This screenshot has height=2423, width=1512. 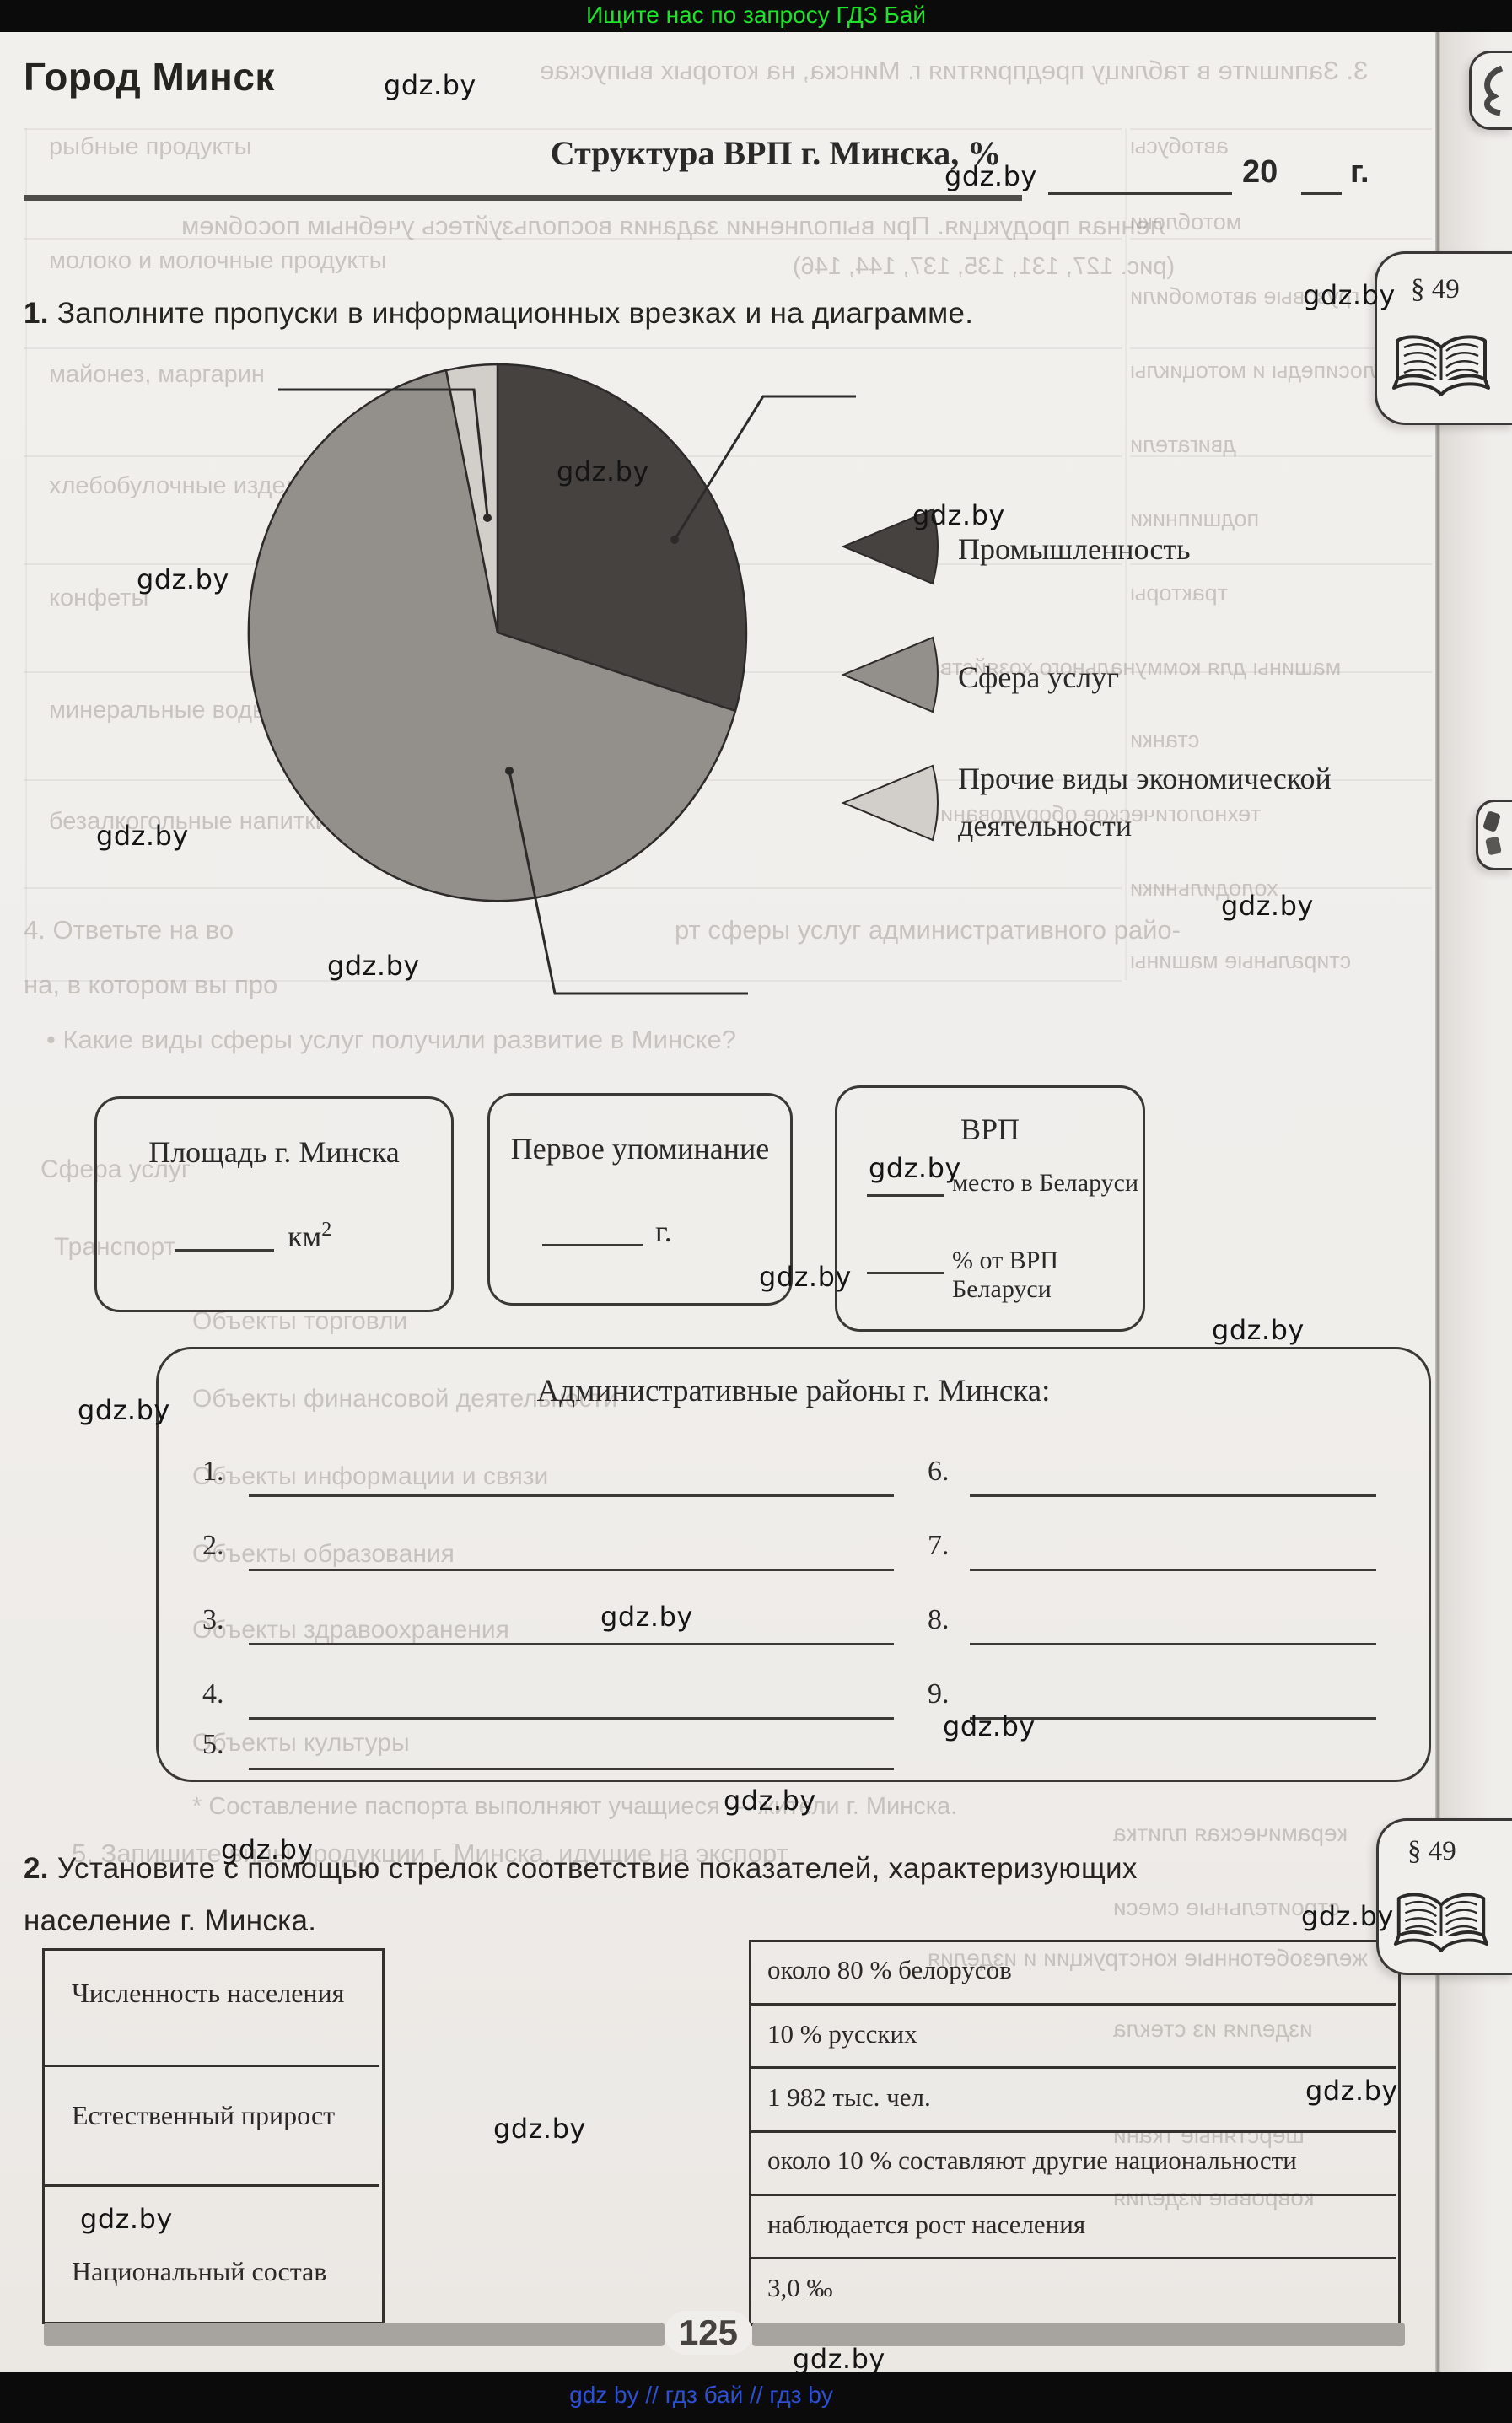 What do you see at coordinates (1494, 835) in the screenshot?
I see `edge-tab-middle` at bounding box center [1494, 835].